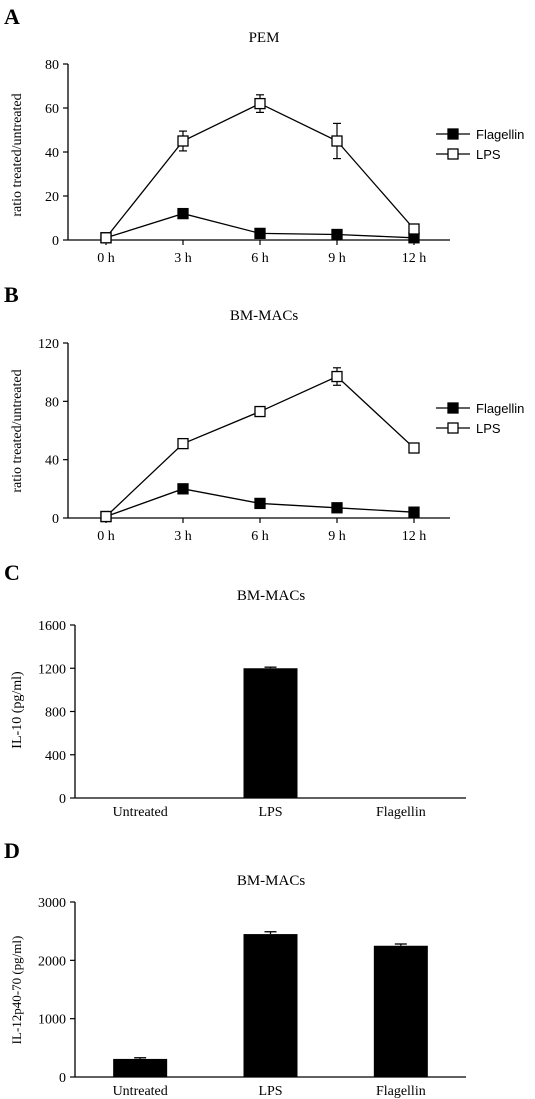  I want to click on panel-letter: D, so click(12, 850).